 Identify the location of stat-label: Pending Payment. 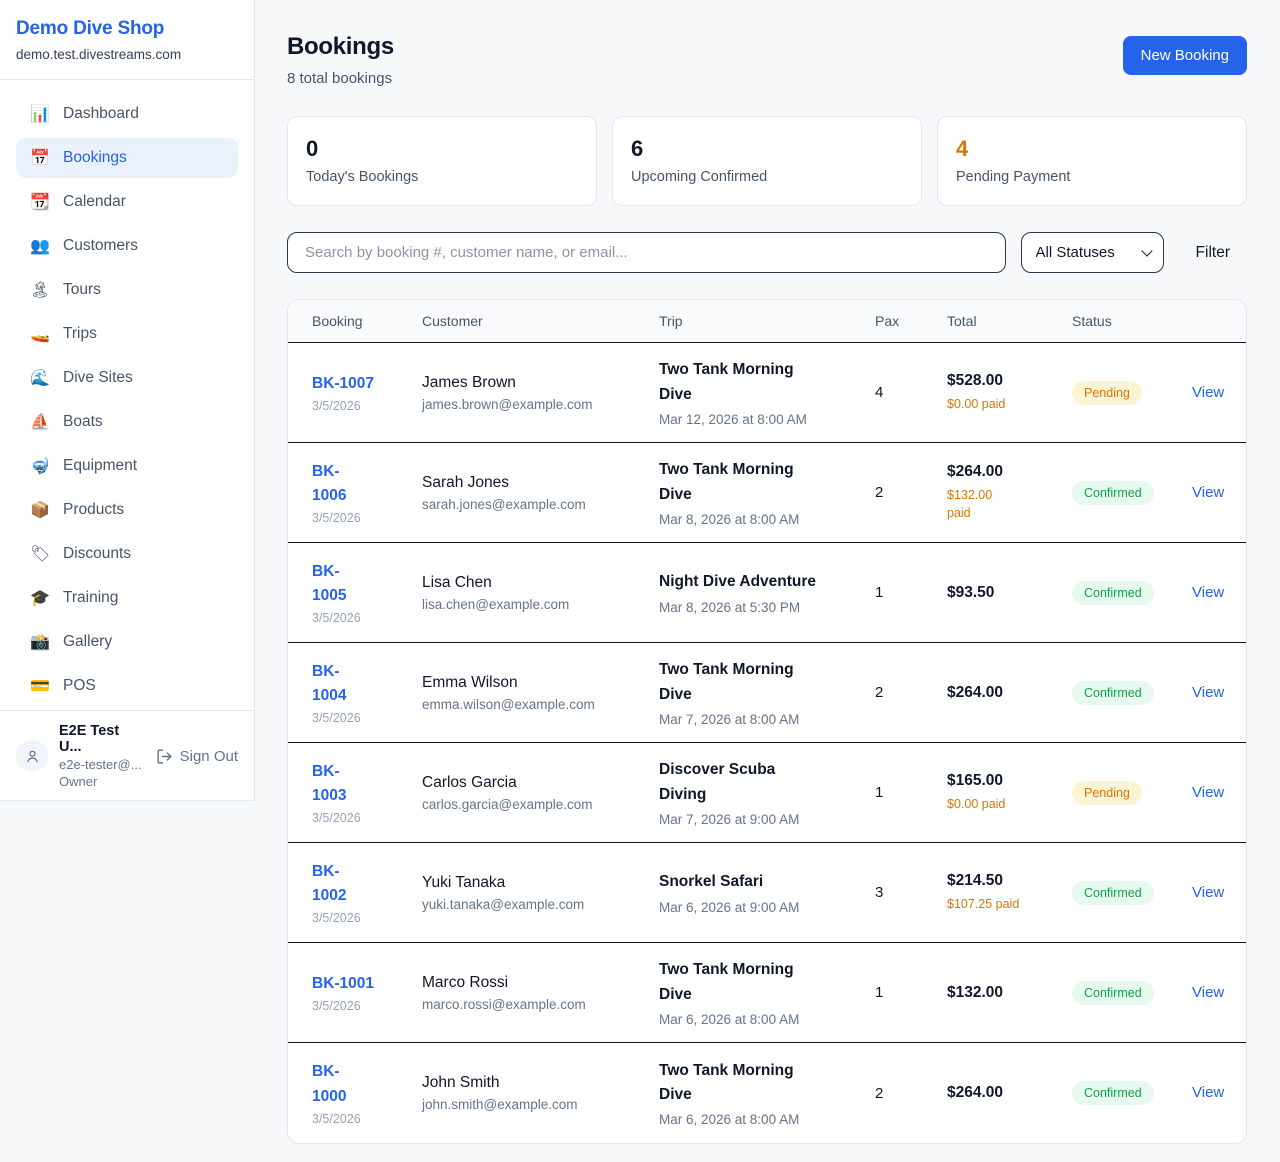
(1013, 177).